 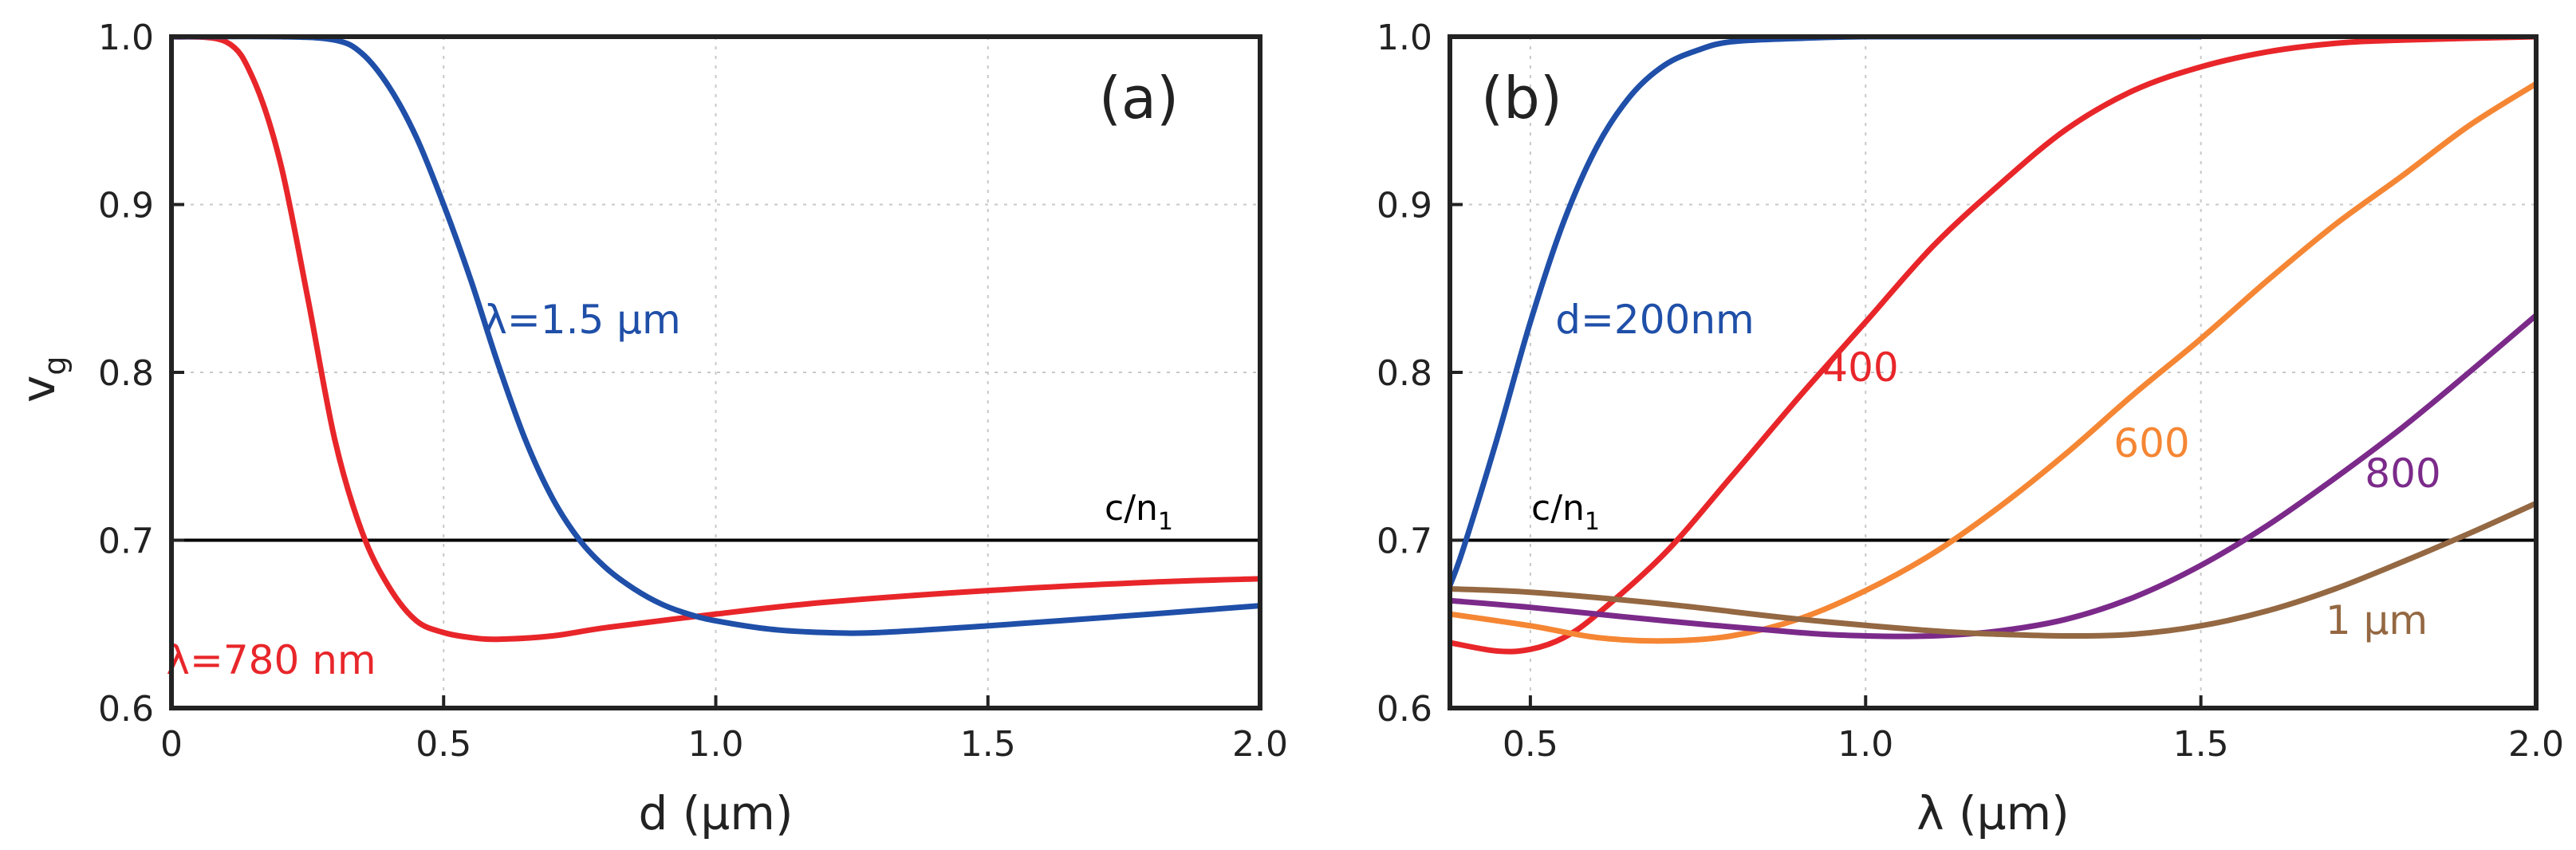 What do you see at coordinates (1521, 98) in the screenshot?
I see `panel-label: (b)` at bounding box center [1521, 98].